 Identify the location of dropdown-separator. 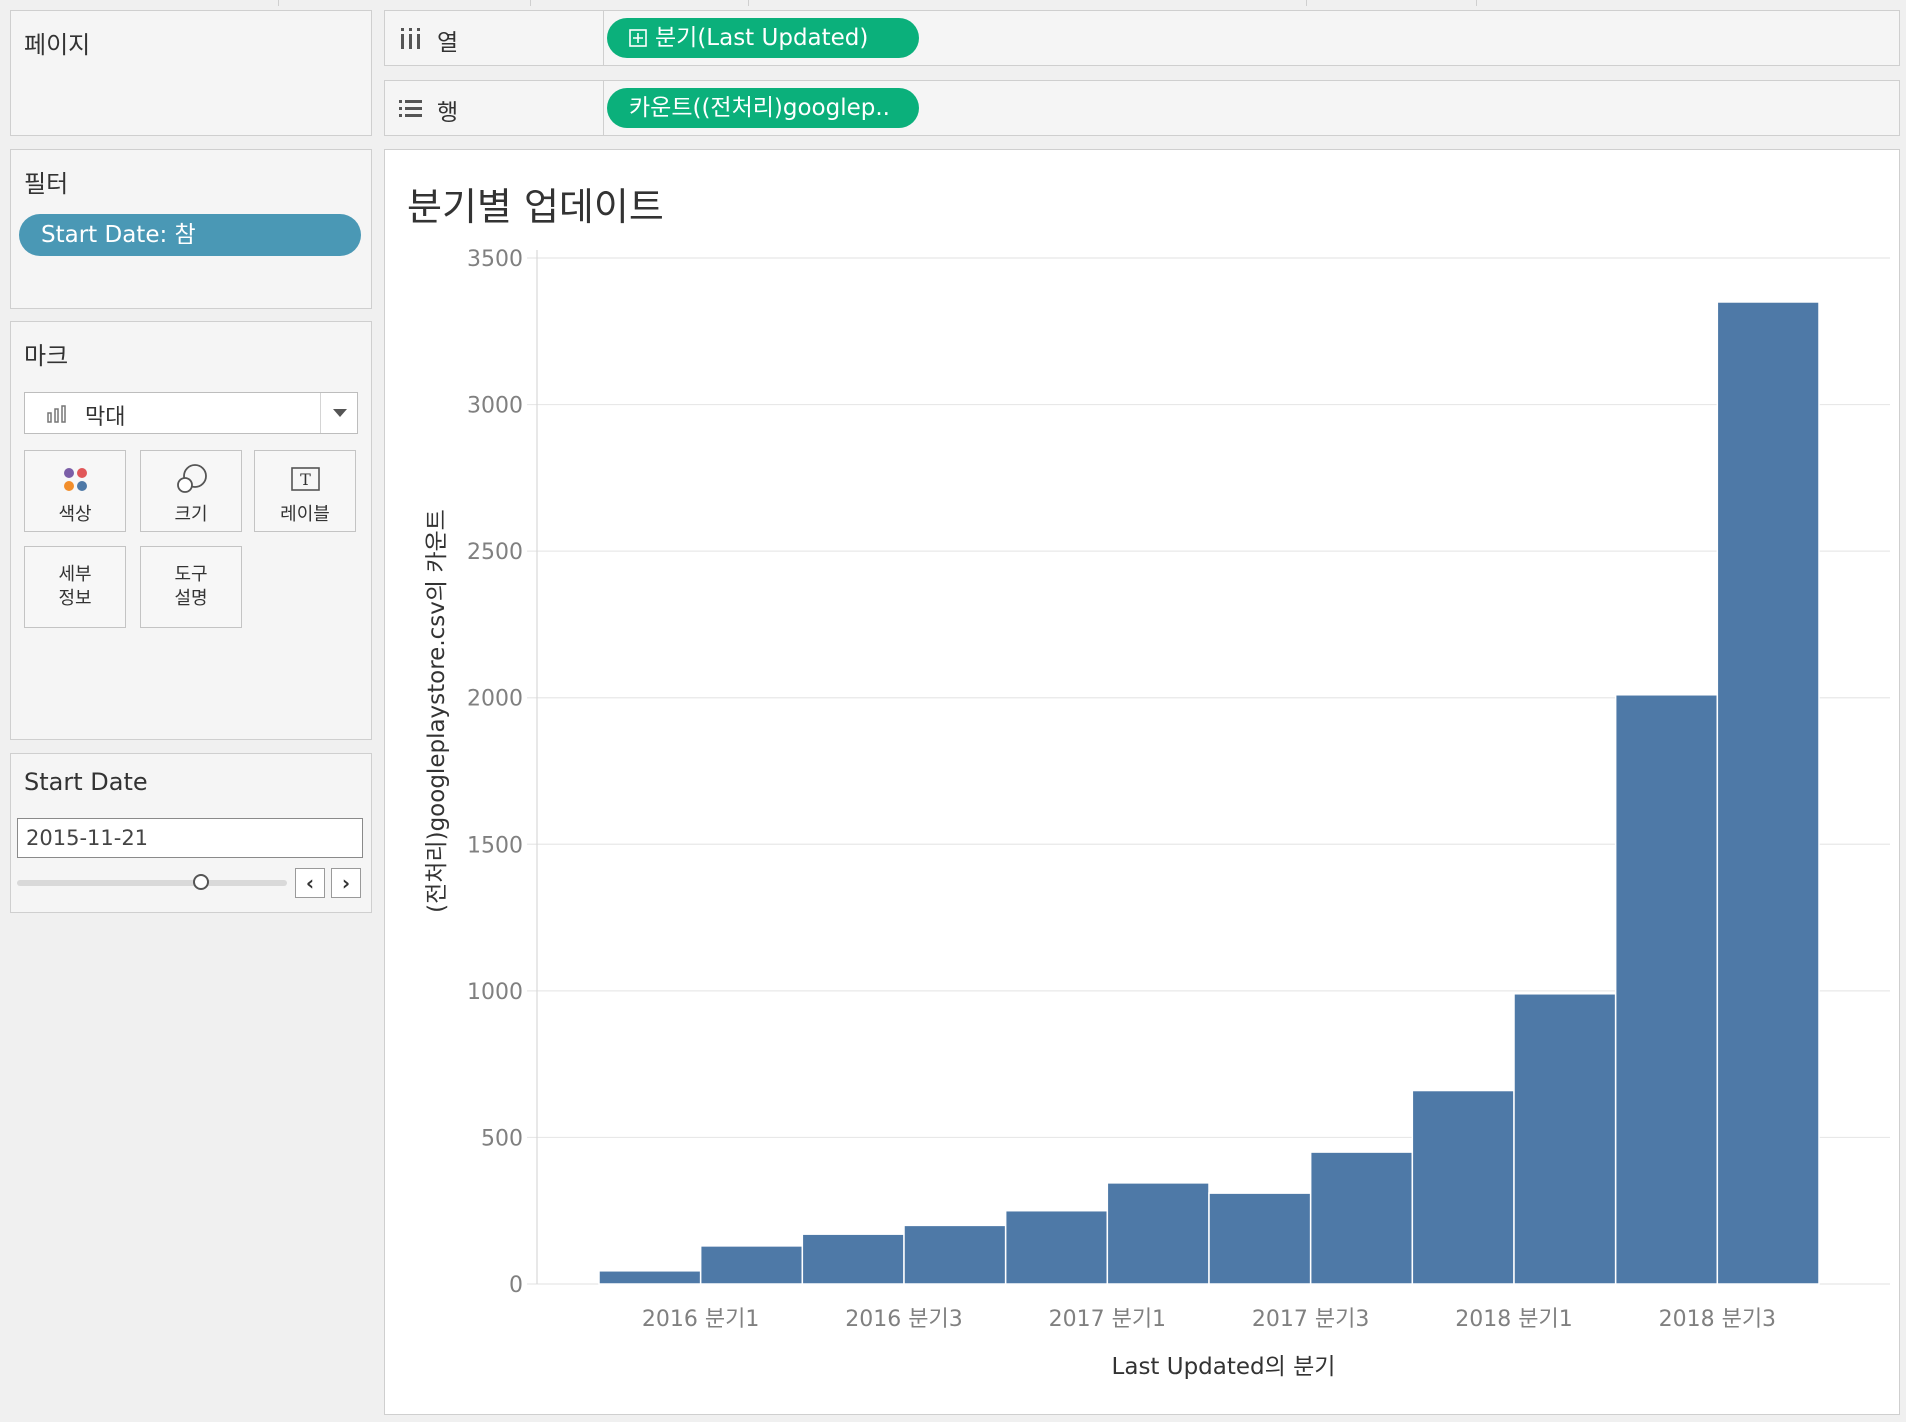
(320, 413).